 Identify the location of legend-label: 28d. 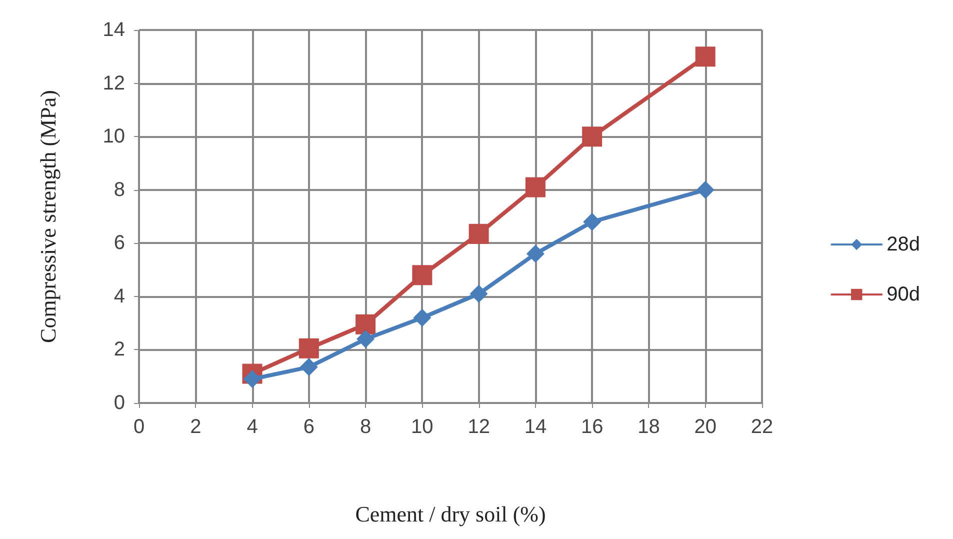
(903, 245).